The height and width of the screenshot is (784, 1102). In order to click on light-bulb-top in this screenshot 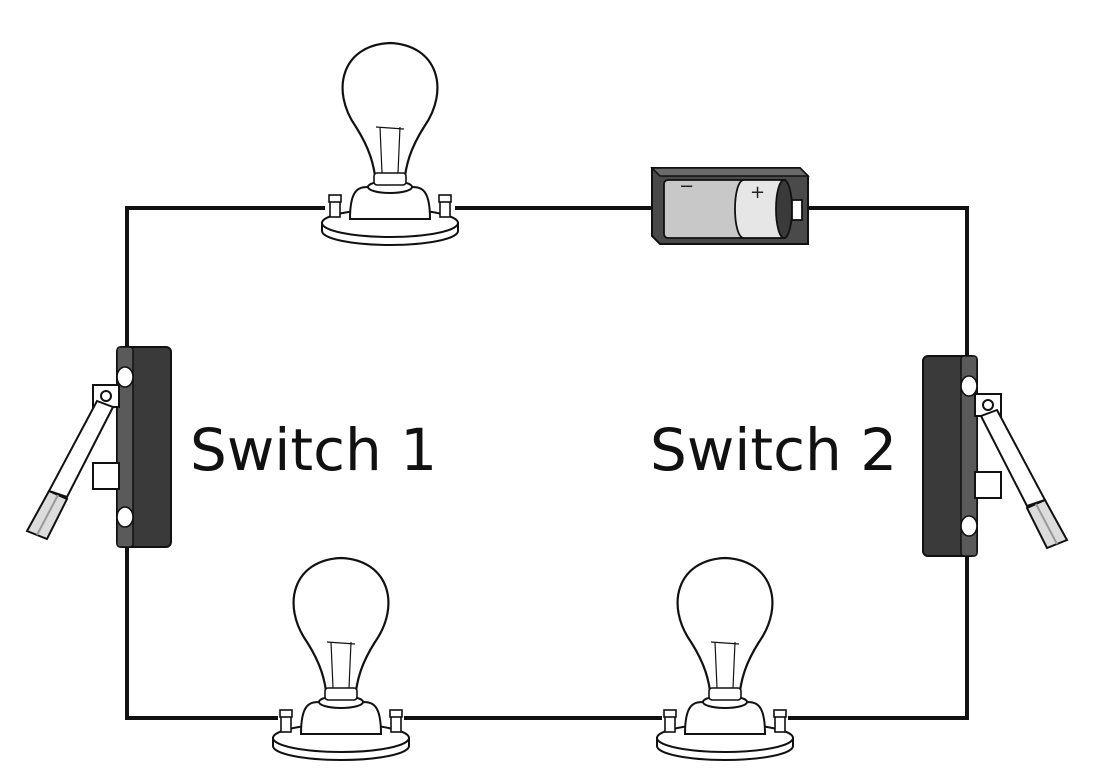, I will do `click(390, 144)`.